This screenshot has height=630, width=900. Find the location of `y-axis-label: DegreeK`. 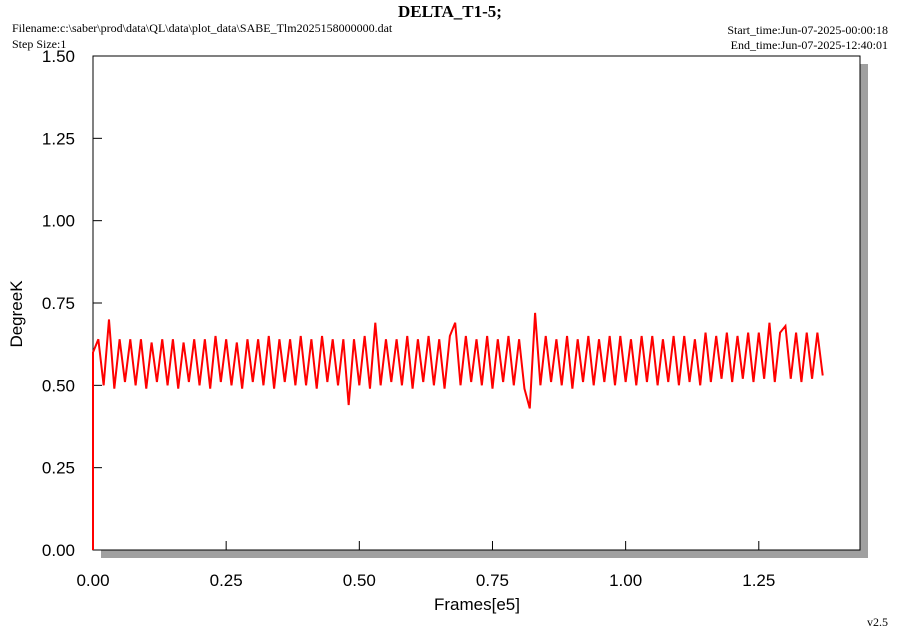

y-axis-label: DegreeK is located at coordinates (16, 314).